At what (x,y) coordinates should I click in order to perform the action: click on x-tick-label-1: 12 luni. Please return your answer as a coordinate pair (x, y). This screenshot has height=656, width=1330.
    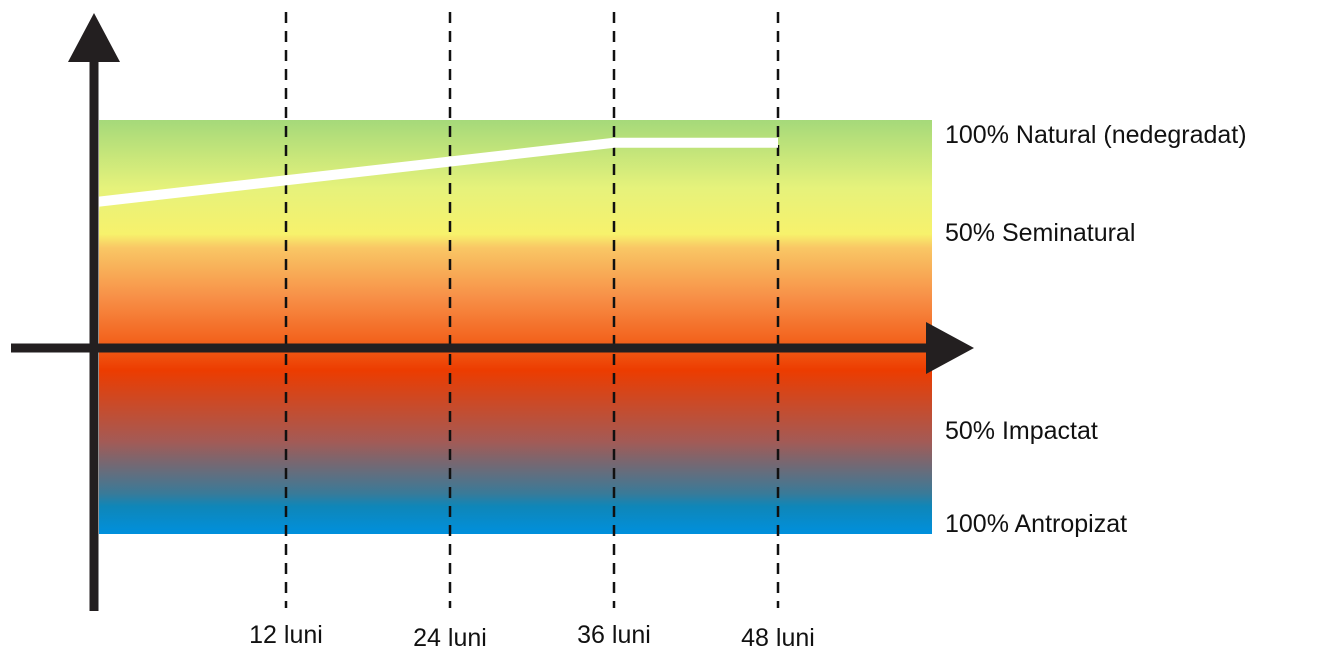
    Looking at the image, I should click on (286, 635).